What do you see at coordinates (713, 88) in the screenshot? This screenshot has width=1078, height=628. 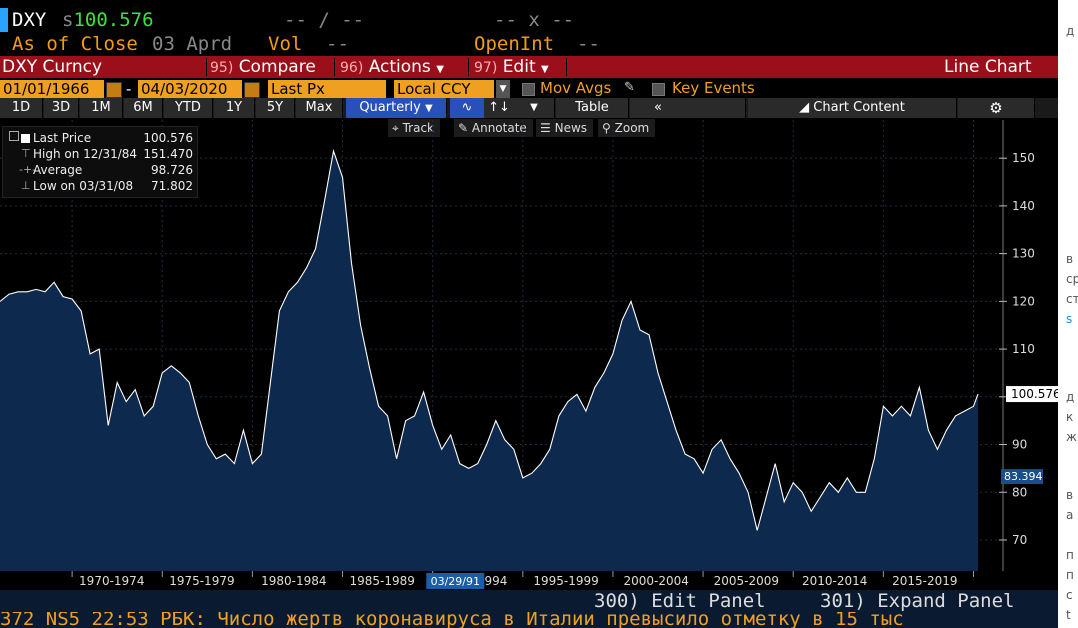 I see `key-events-label: Key Events` at bounding box center [713, 88].